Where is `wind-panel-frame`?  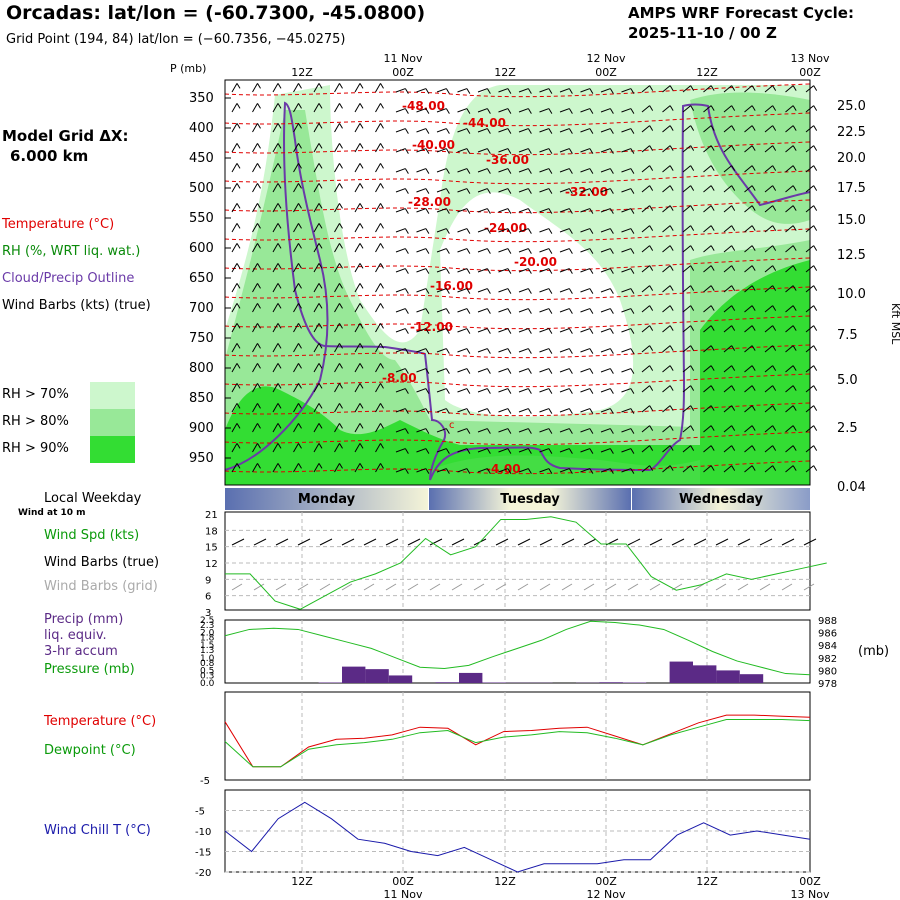
wind-panel-frame is located at coordinates (517, 561).